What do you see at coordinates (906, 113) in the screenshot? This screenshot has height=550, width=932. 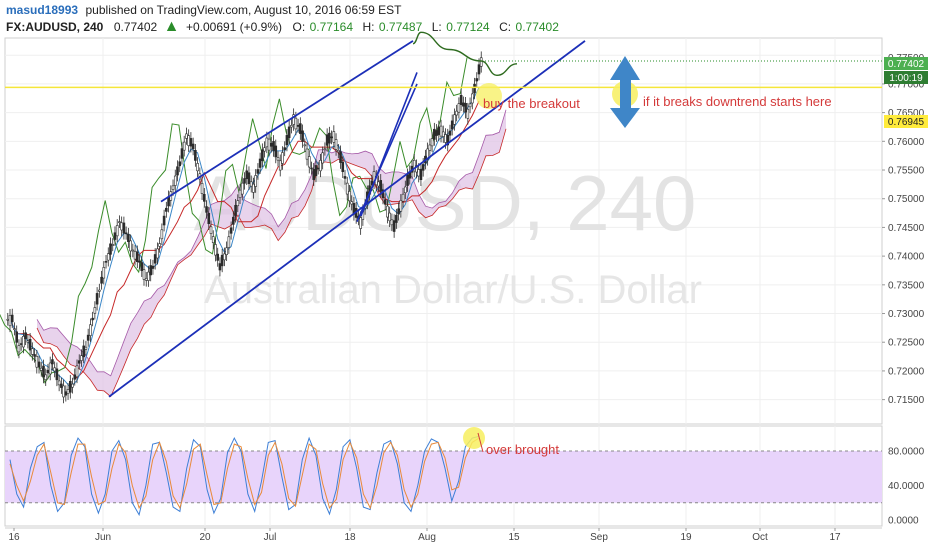 I see `price-axis-label: 0.76500` at bounding box center [906, 113].